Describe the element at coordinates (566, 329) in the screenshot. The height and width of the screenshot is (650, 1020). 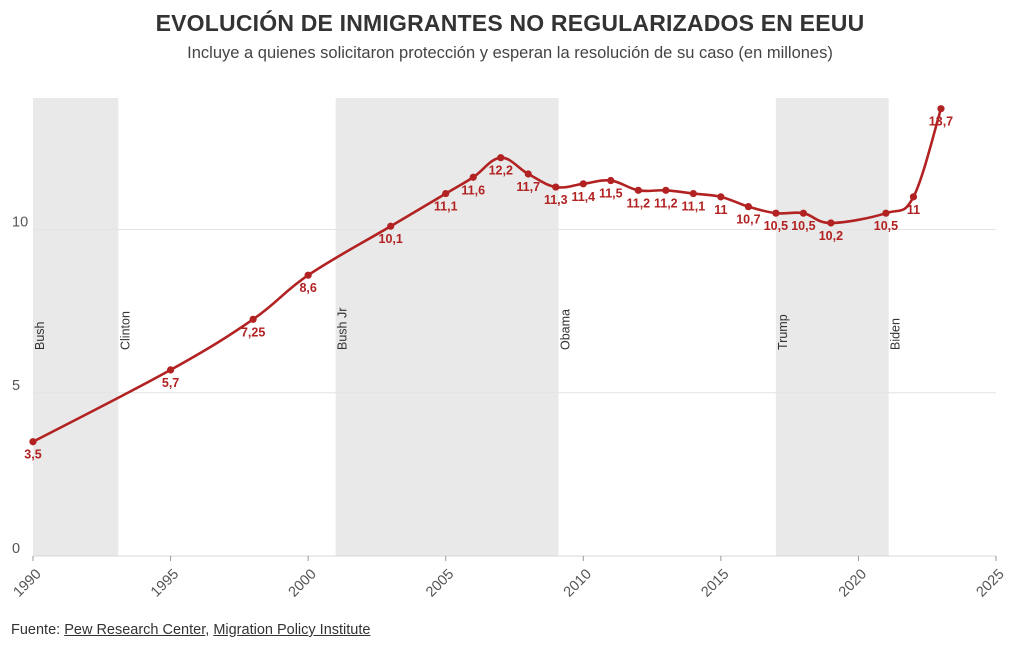
I see `presidency-label: Obama` at that location.